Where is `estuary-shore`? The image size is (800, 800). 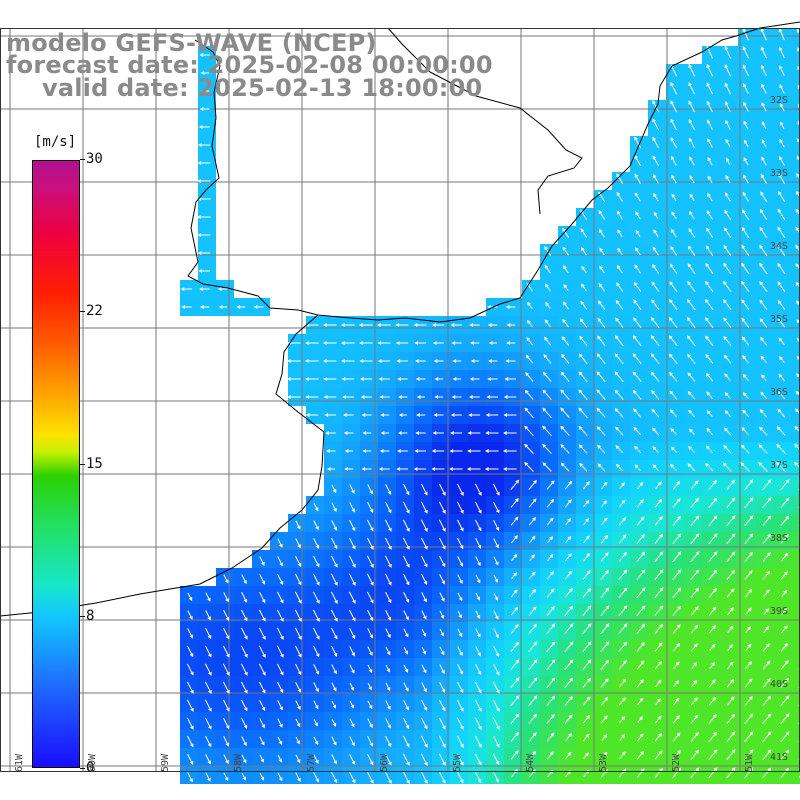 estuary-shore is located at coordinates (506, 143).